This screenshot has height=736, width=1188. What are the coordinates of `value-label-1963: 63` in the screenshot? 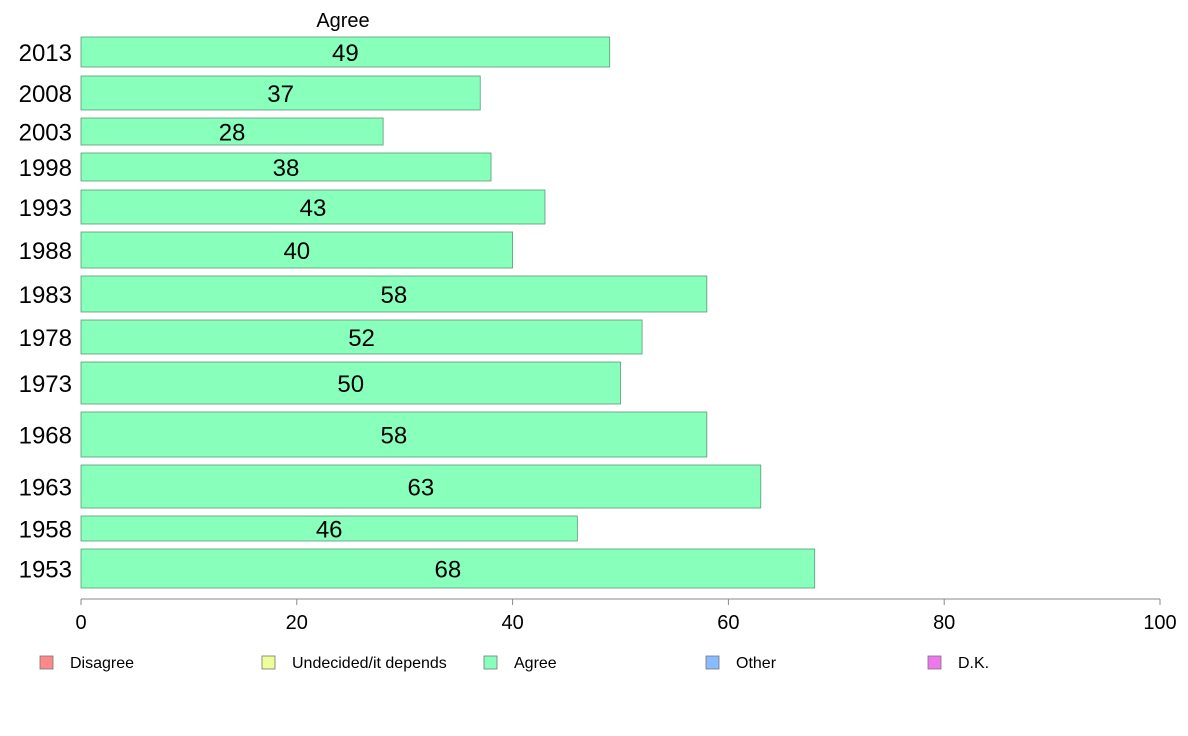 It's located at (421, 488).